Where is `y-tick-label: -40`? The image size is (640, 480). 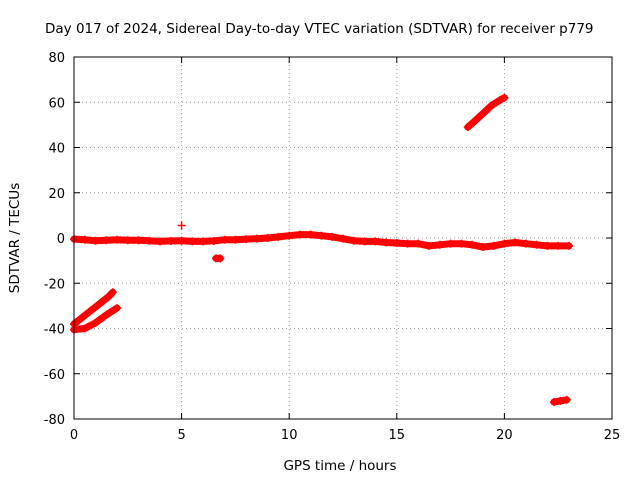 y-tick-label: -40 is located at coordinates (54, 330).